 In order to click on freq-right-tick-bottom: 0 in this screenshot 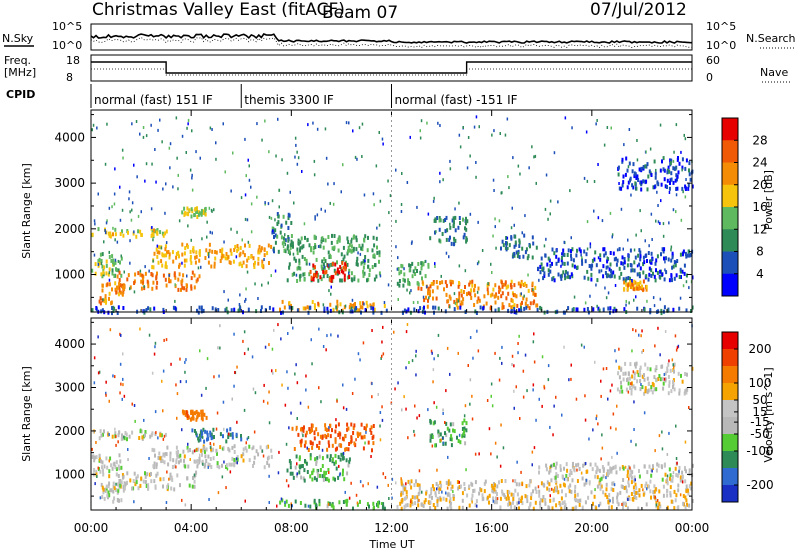, I will do `click(709, 77)`.